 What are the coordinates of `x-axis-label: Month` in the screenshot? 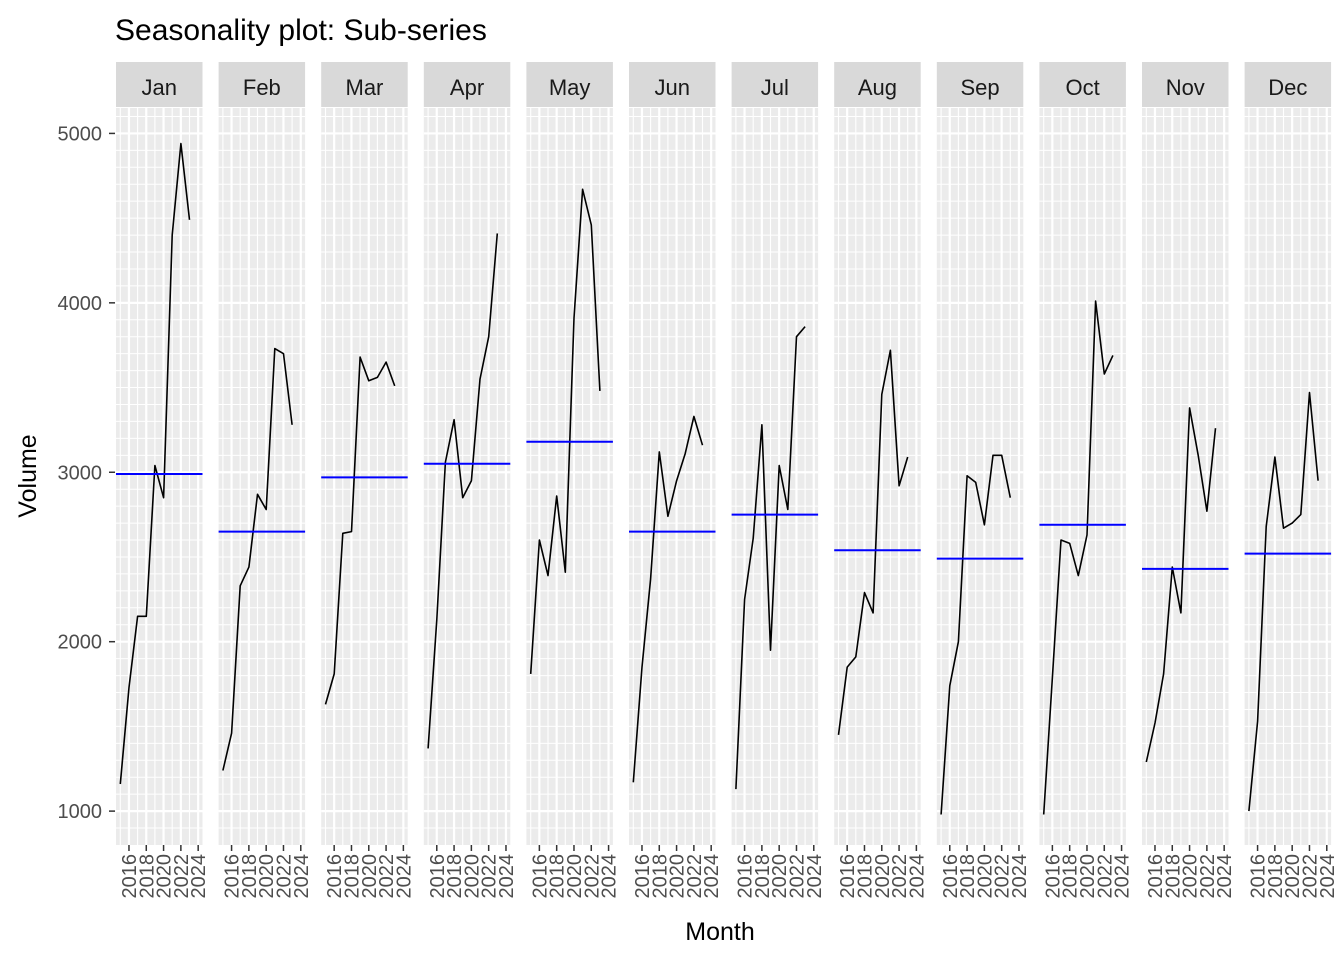 It's located at (719, 932).